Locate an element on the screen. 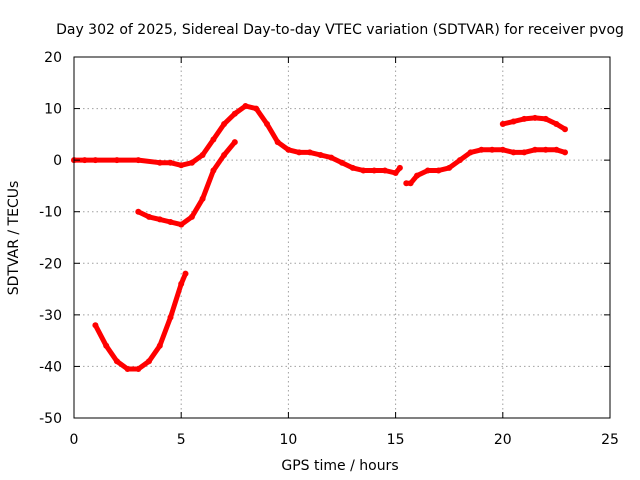 Image resolution: width=640 pixels, height=480 pixels. x-tick-label: 5 is located at coordinates (181, 440).